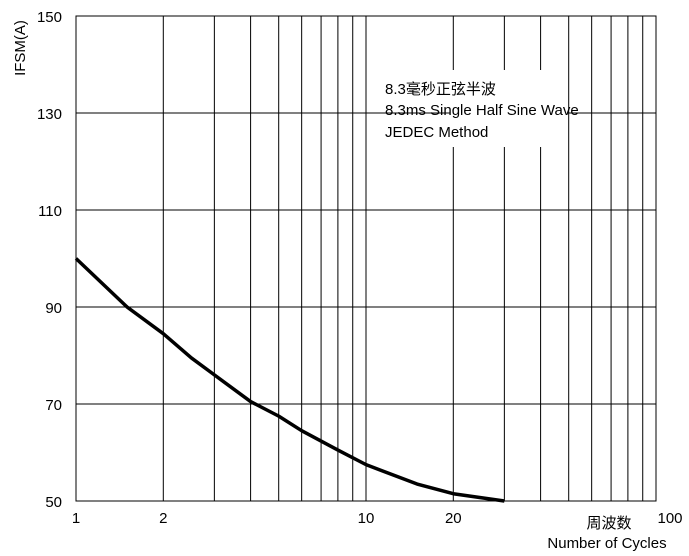 The image size is (689, 556). Describe the element at coordinates (53, 308) in the screenshot. I see `y-tick-label: 90` at that location.